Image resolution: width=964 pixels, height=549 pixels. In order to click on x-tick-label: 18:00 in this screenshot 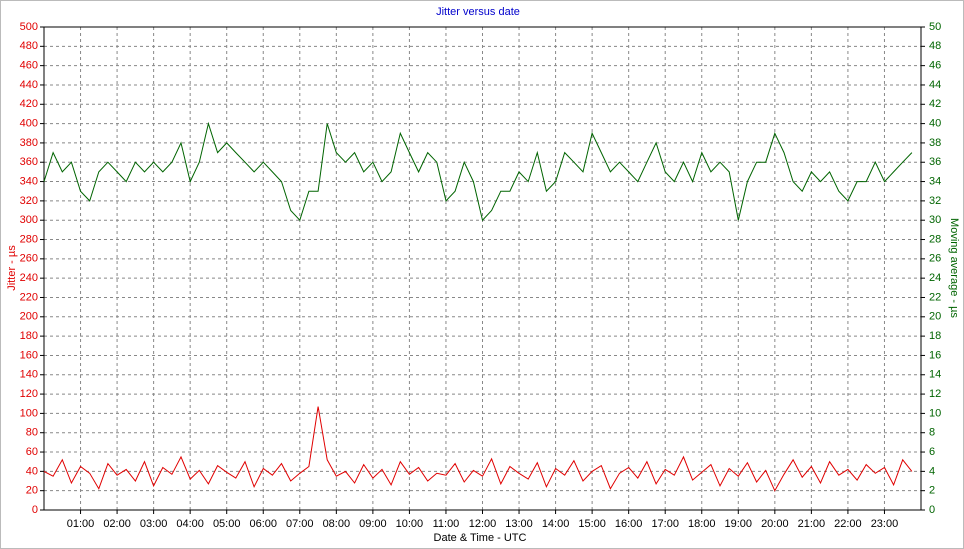, I will do `click(702, 524)`.